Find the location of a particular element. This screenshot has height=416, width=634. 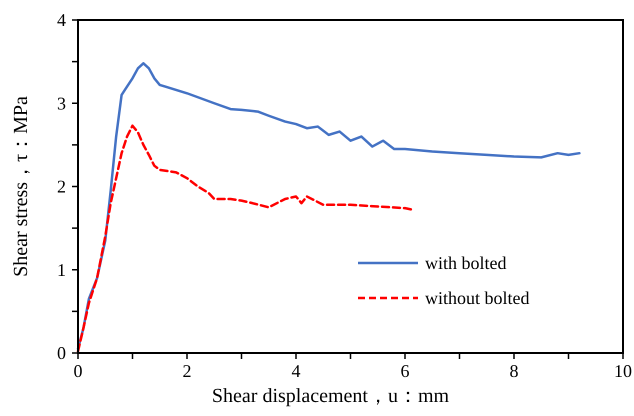

x-tick-label: 8 is located at coordinates (514, 371).